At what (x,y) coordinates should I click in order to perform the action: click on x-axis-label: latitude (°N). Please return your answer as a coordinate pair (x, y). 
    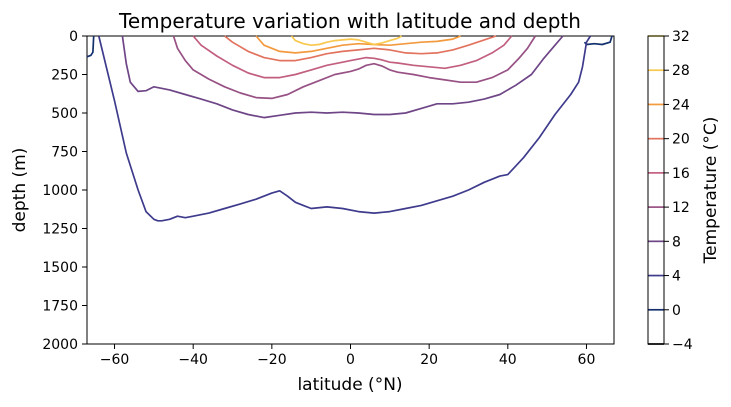
    Looking at the image, I should click on (349, 385).